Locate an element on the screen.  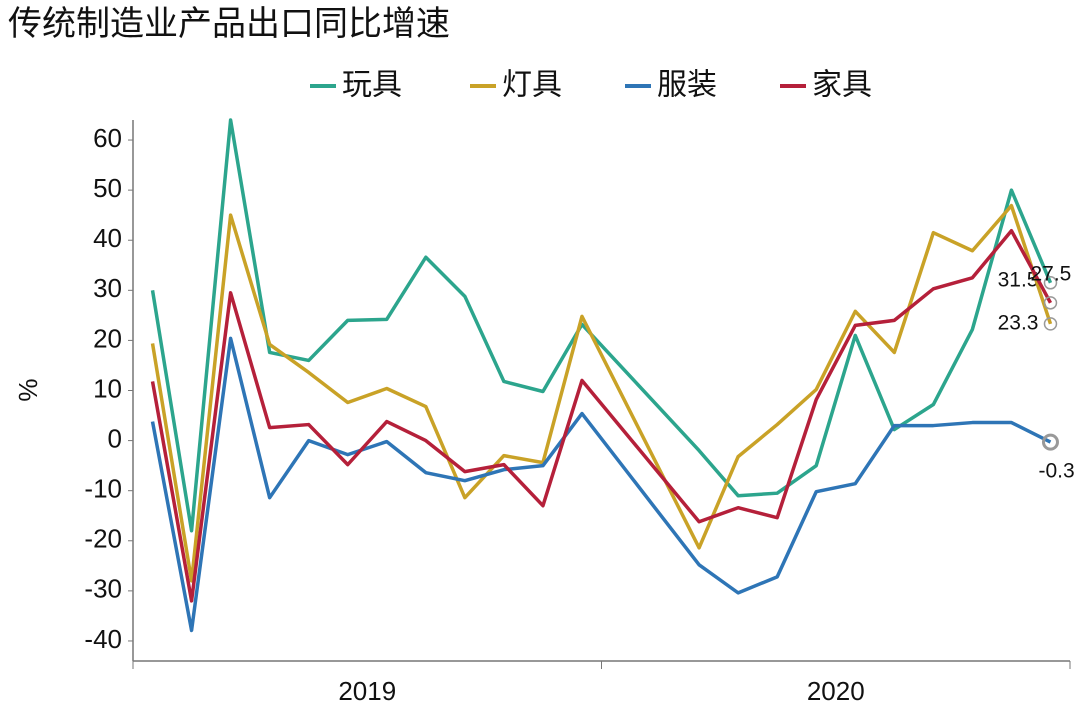
y-tick-label: 30 is located at coordinates (107, 288).